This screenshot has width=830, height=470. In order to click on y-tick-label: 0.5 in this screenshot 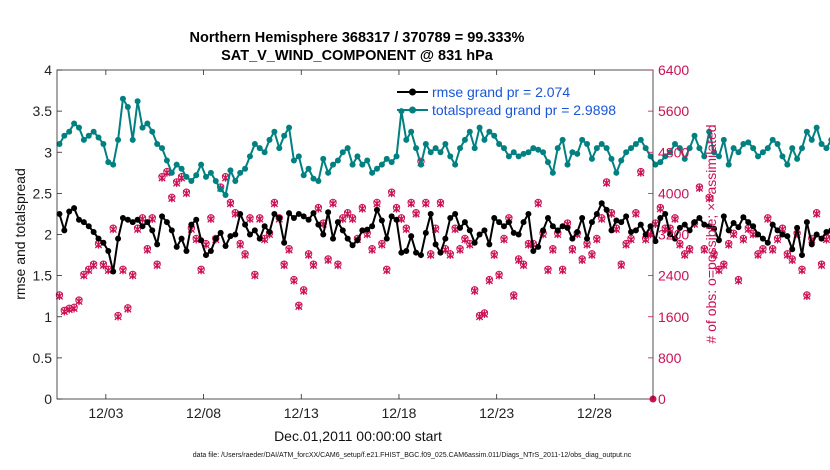, I will do `click(43, 358)`.